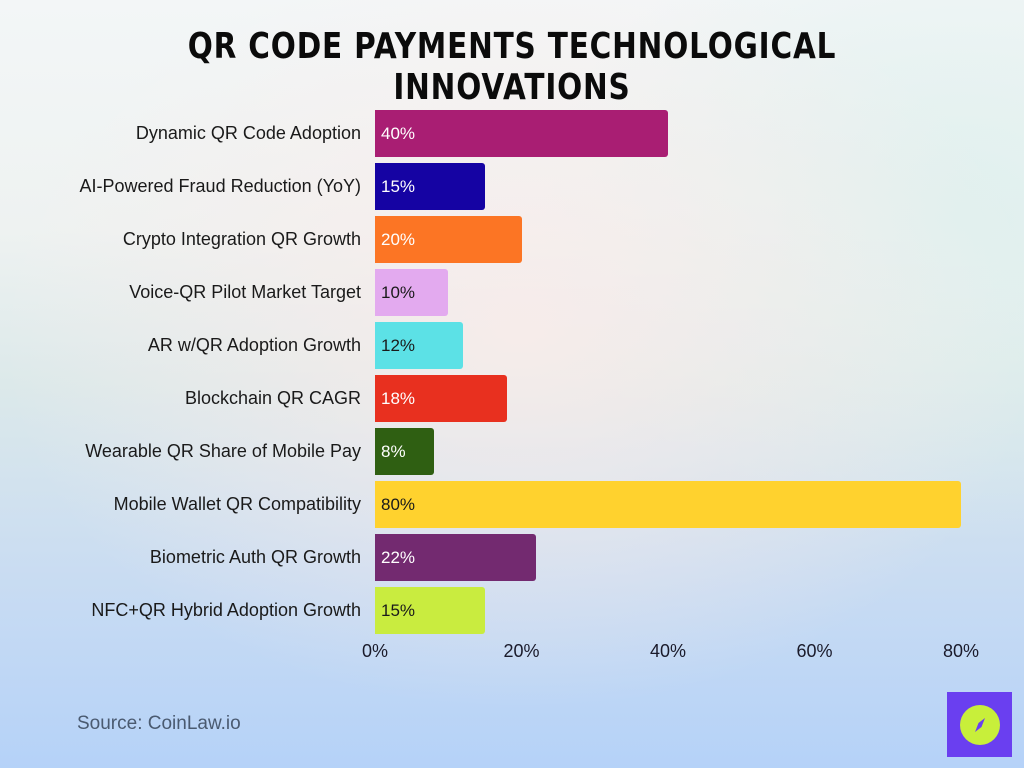 This screenshot has height=768, width=1024. Describe the element at coordinates (961, 651) in the screenshot. I see `x-axis-tick: 80%` at that location.